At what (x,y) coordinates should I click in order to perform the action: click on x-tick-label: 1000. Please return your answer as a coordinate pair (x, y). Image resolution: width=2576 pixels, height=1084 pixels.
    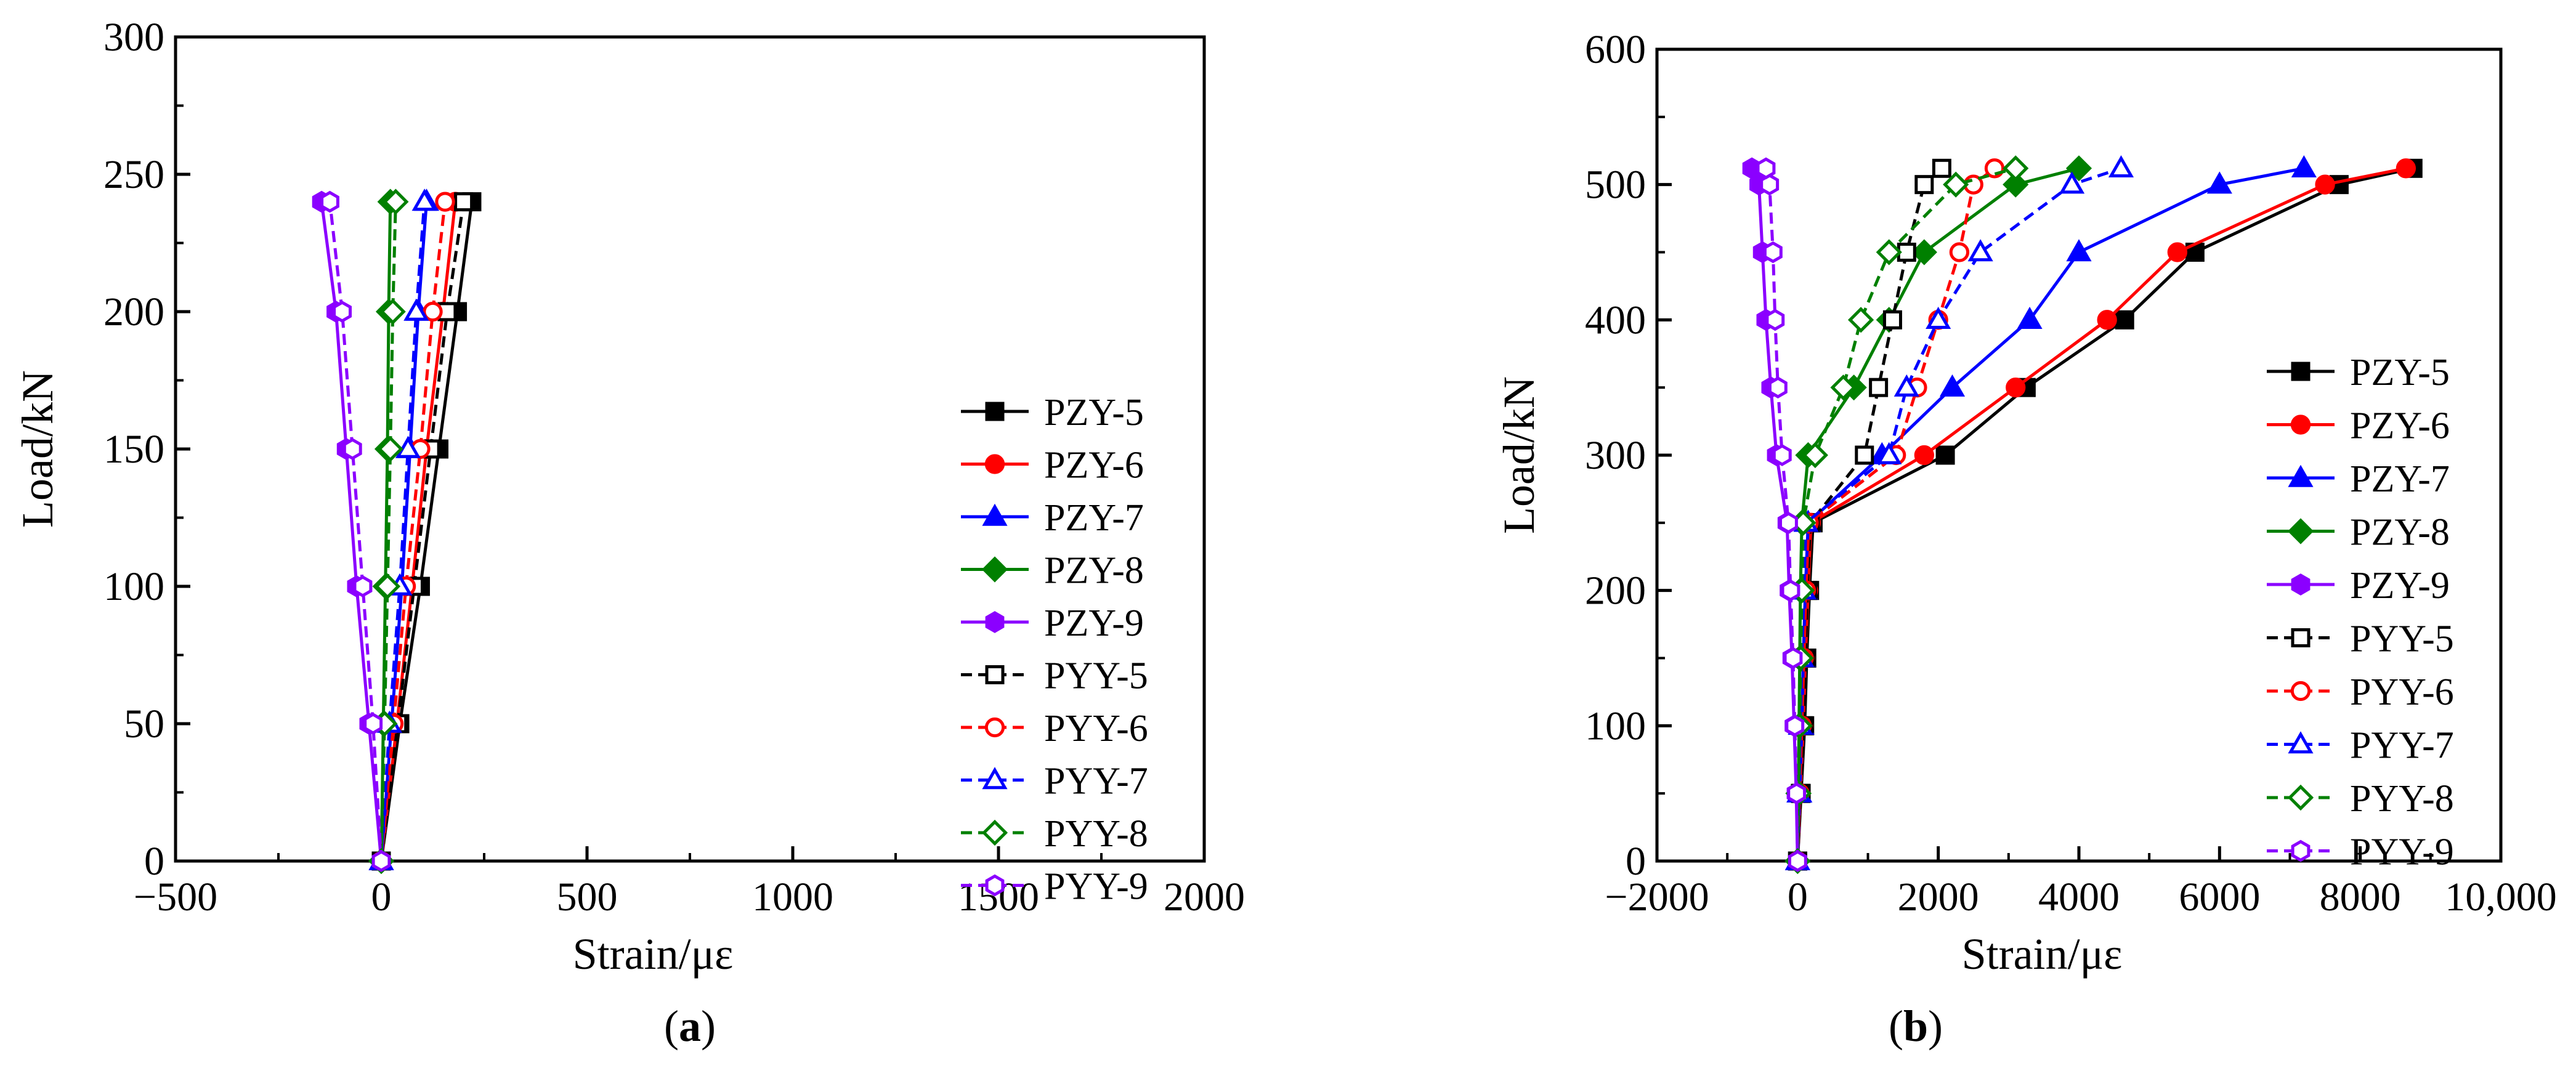
    Looking at the image, I should click on (792, 897).